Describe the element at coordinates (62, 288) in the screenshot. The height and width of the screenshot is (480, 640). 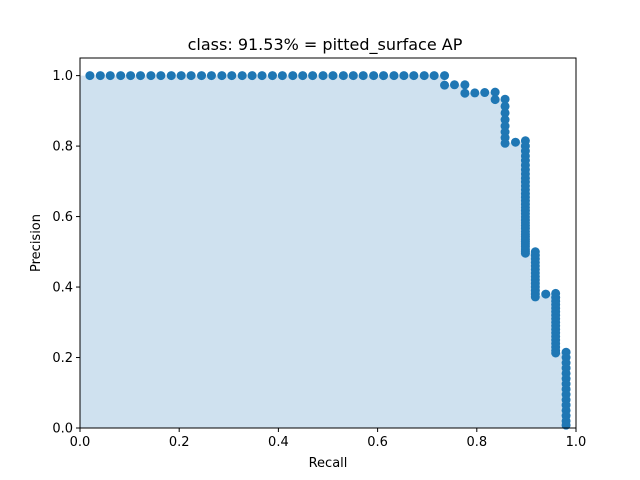
I see `y-tick-label: 0.4` at that location.